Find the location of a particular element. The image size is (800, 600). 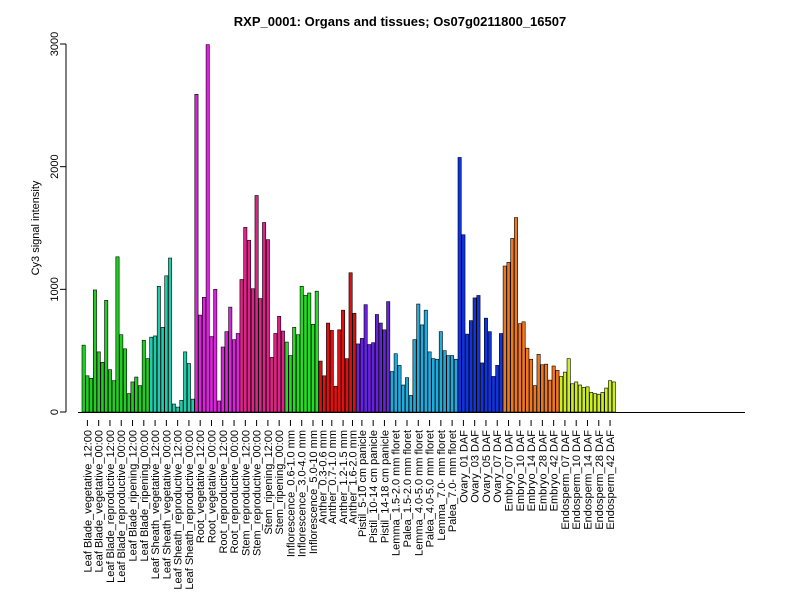

y-tick-label: 2000 is located at coordinates (55, 166).